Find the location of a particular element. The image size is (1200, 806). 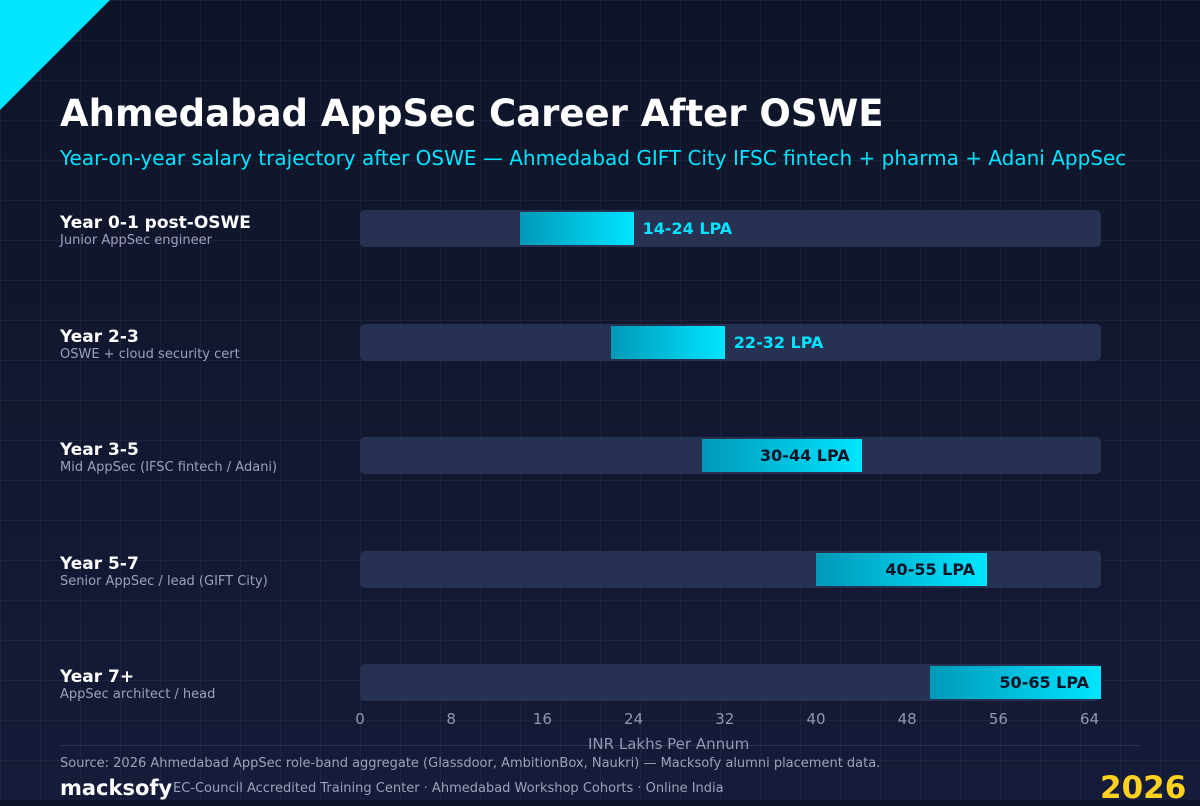

x-tick-label: 32 is located at coordinates (725, 719).